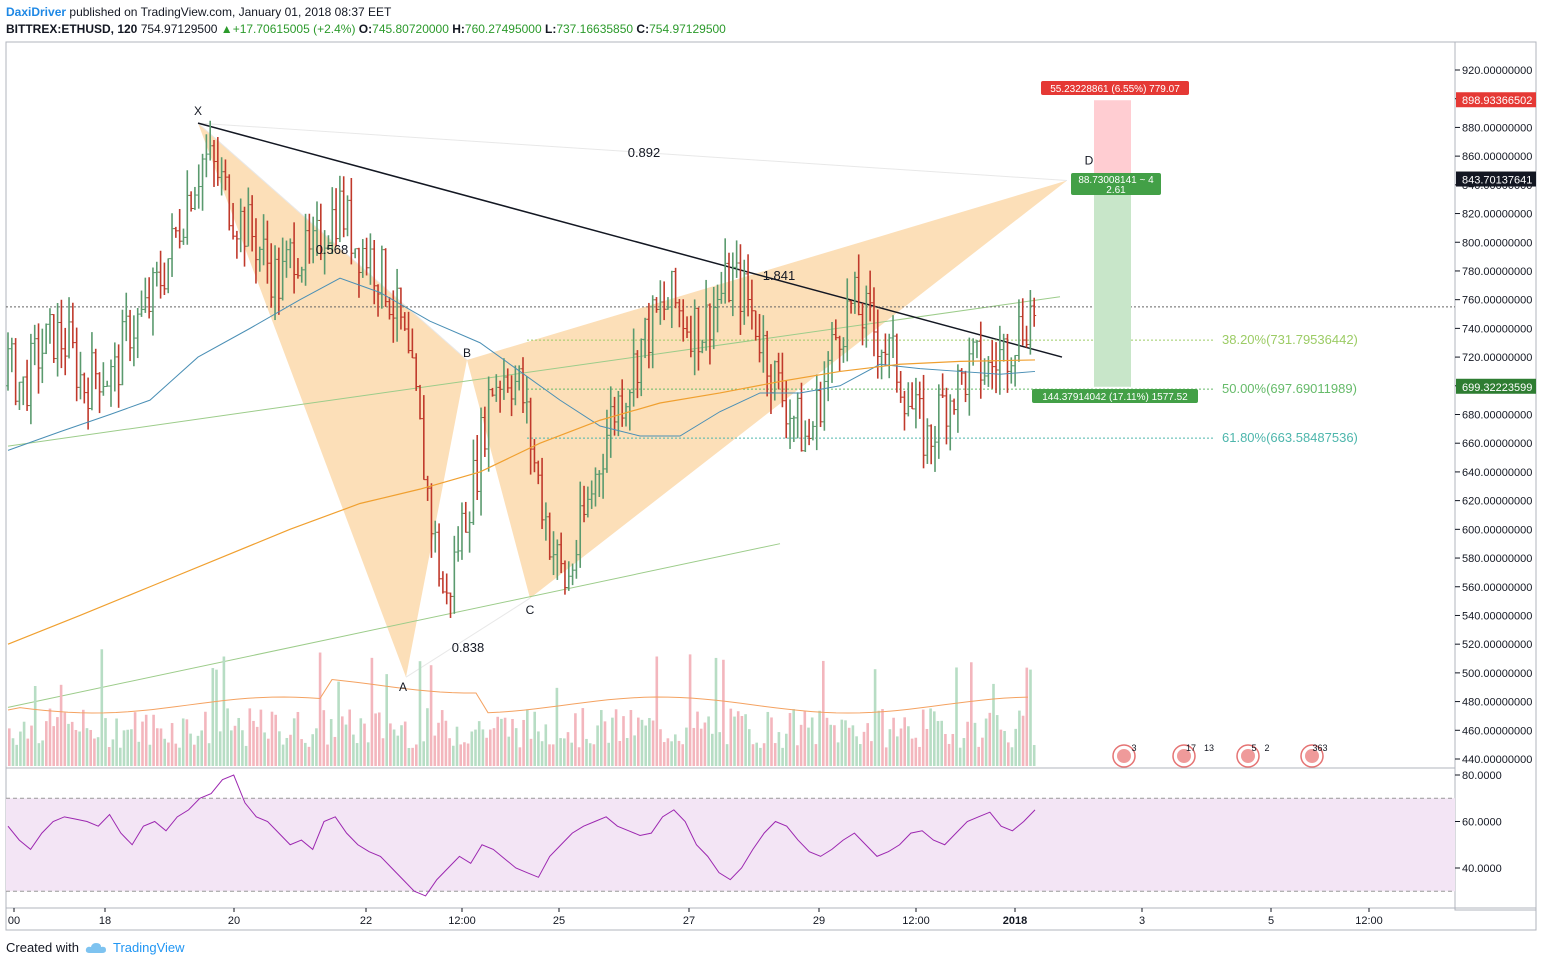 This screenshot has height=966, width=1543. Describe the element at coordinates (1497, 157) in the screenshot. I see `price-tick-label: 860.00000000` at that location.